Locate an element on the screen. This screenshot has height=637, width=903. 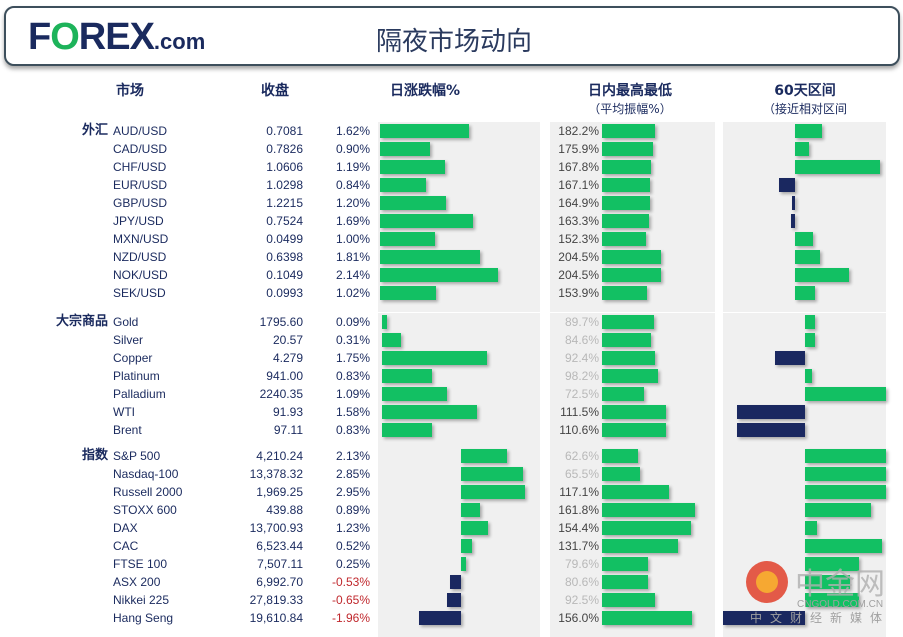
market-name: STOXX 600 is located at coordinates (145, 510).